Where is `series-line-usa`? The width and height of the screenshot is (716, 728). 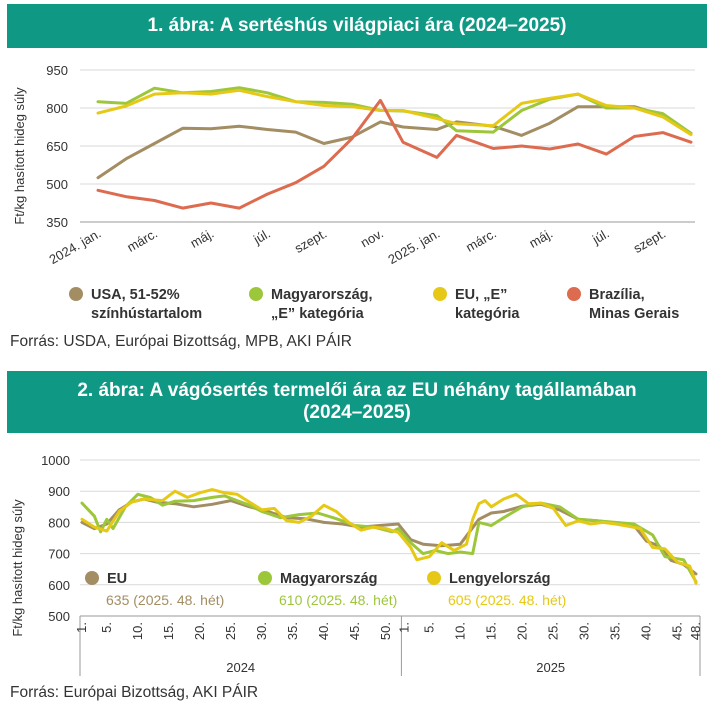
series-line-usa is located at coordinates (394, 142).